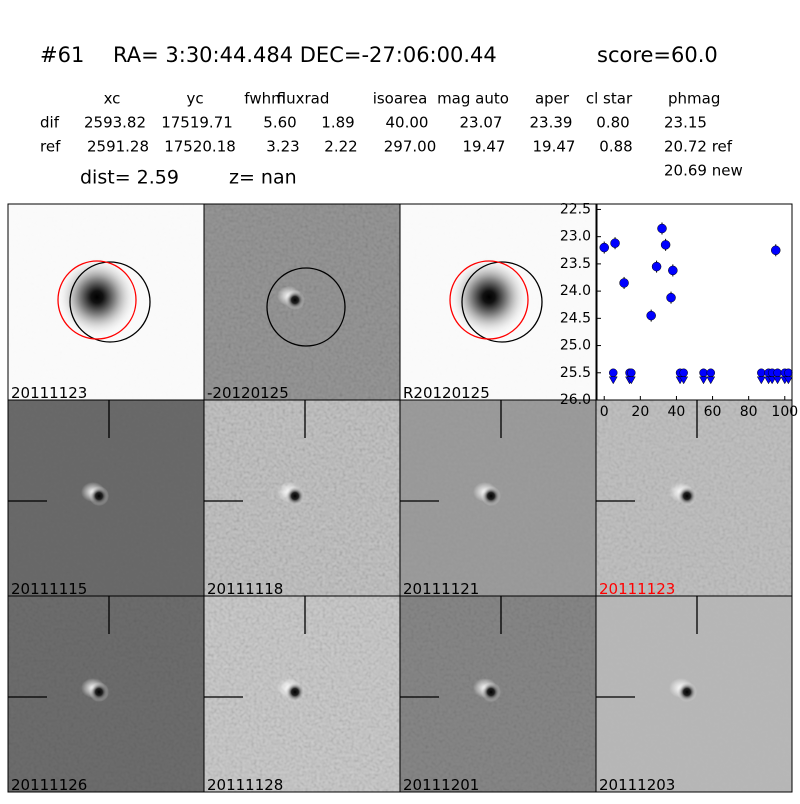  Describe the element at coordinates (657, 55) in the screenshot. I see `score: score=60.0` at that location.